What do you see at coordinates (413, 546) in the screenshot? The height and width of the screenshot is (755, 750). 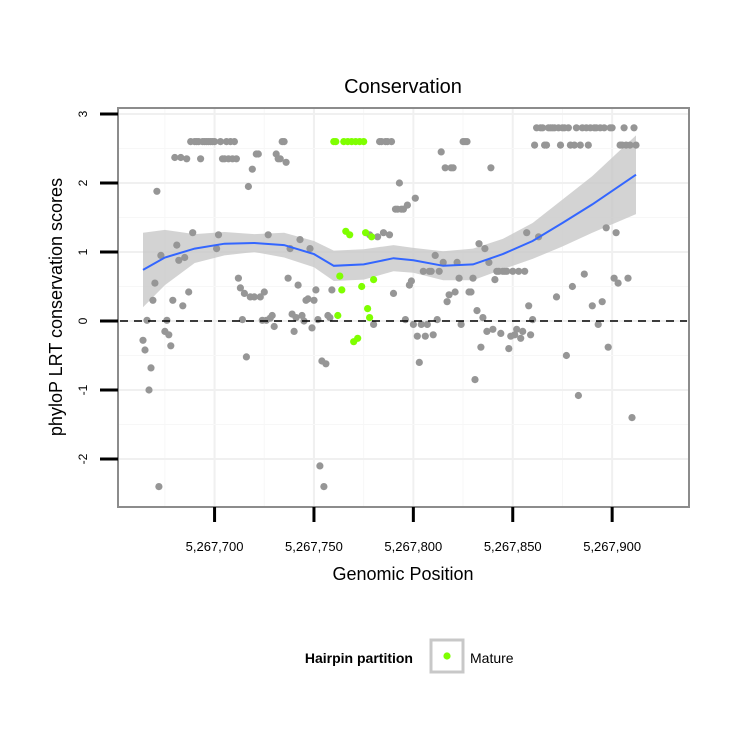 I see `x-tick-label: 5,267,800` at bounding box center [413, 546].